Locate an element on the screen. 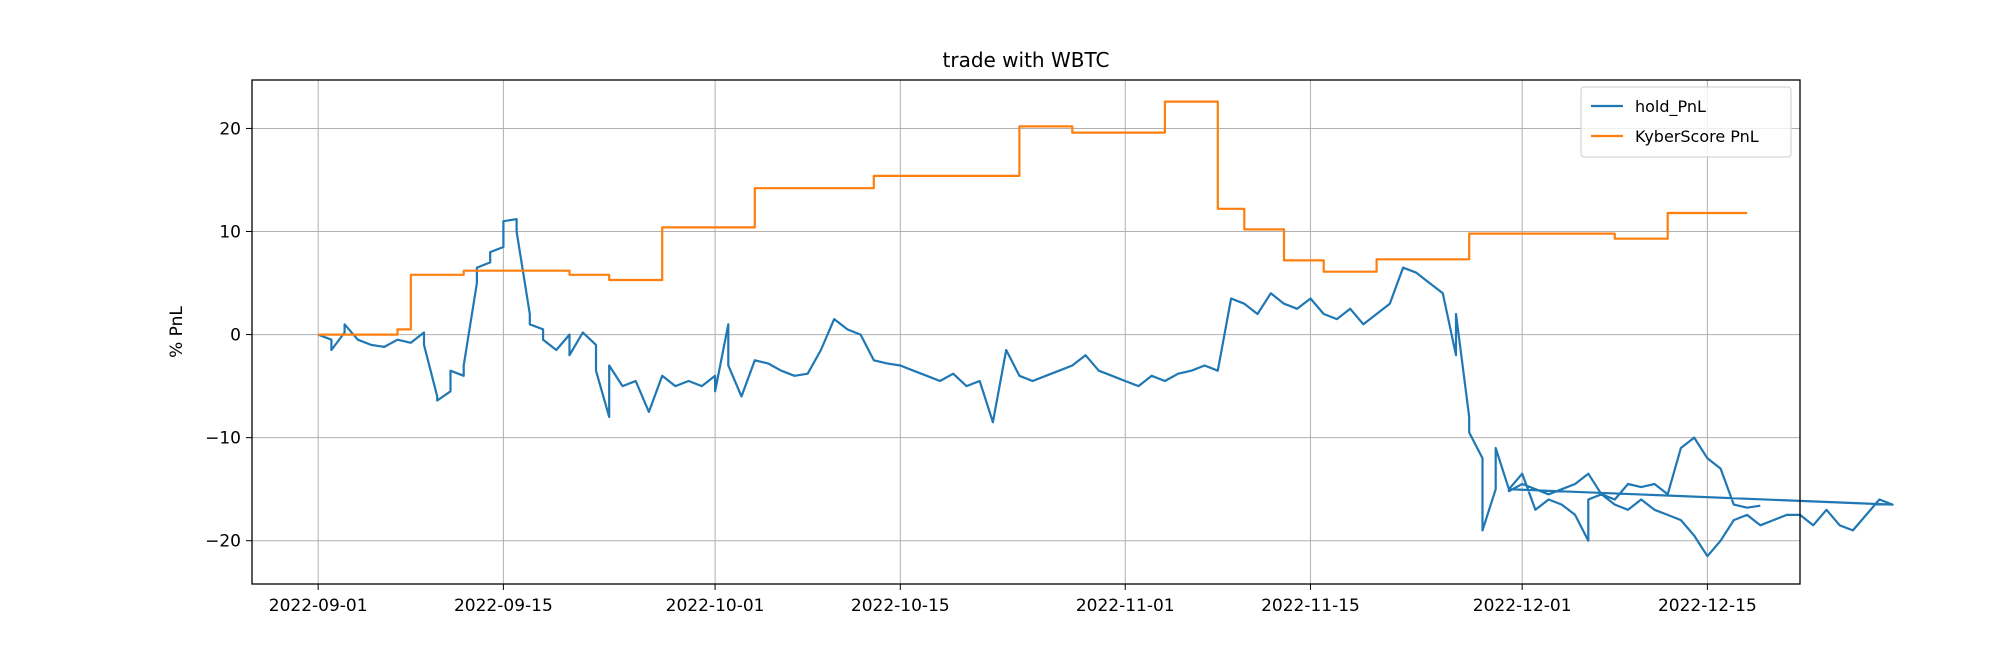 This screenshot has height=672, width=2000. x-tick-label: 2022-12-01 is located at coordinates (1522, 606).